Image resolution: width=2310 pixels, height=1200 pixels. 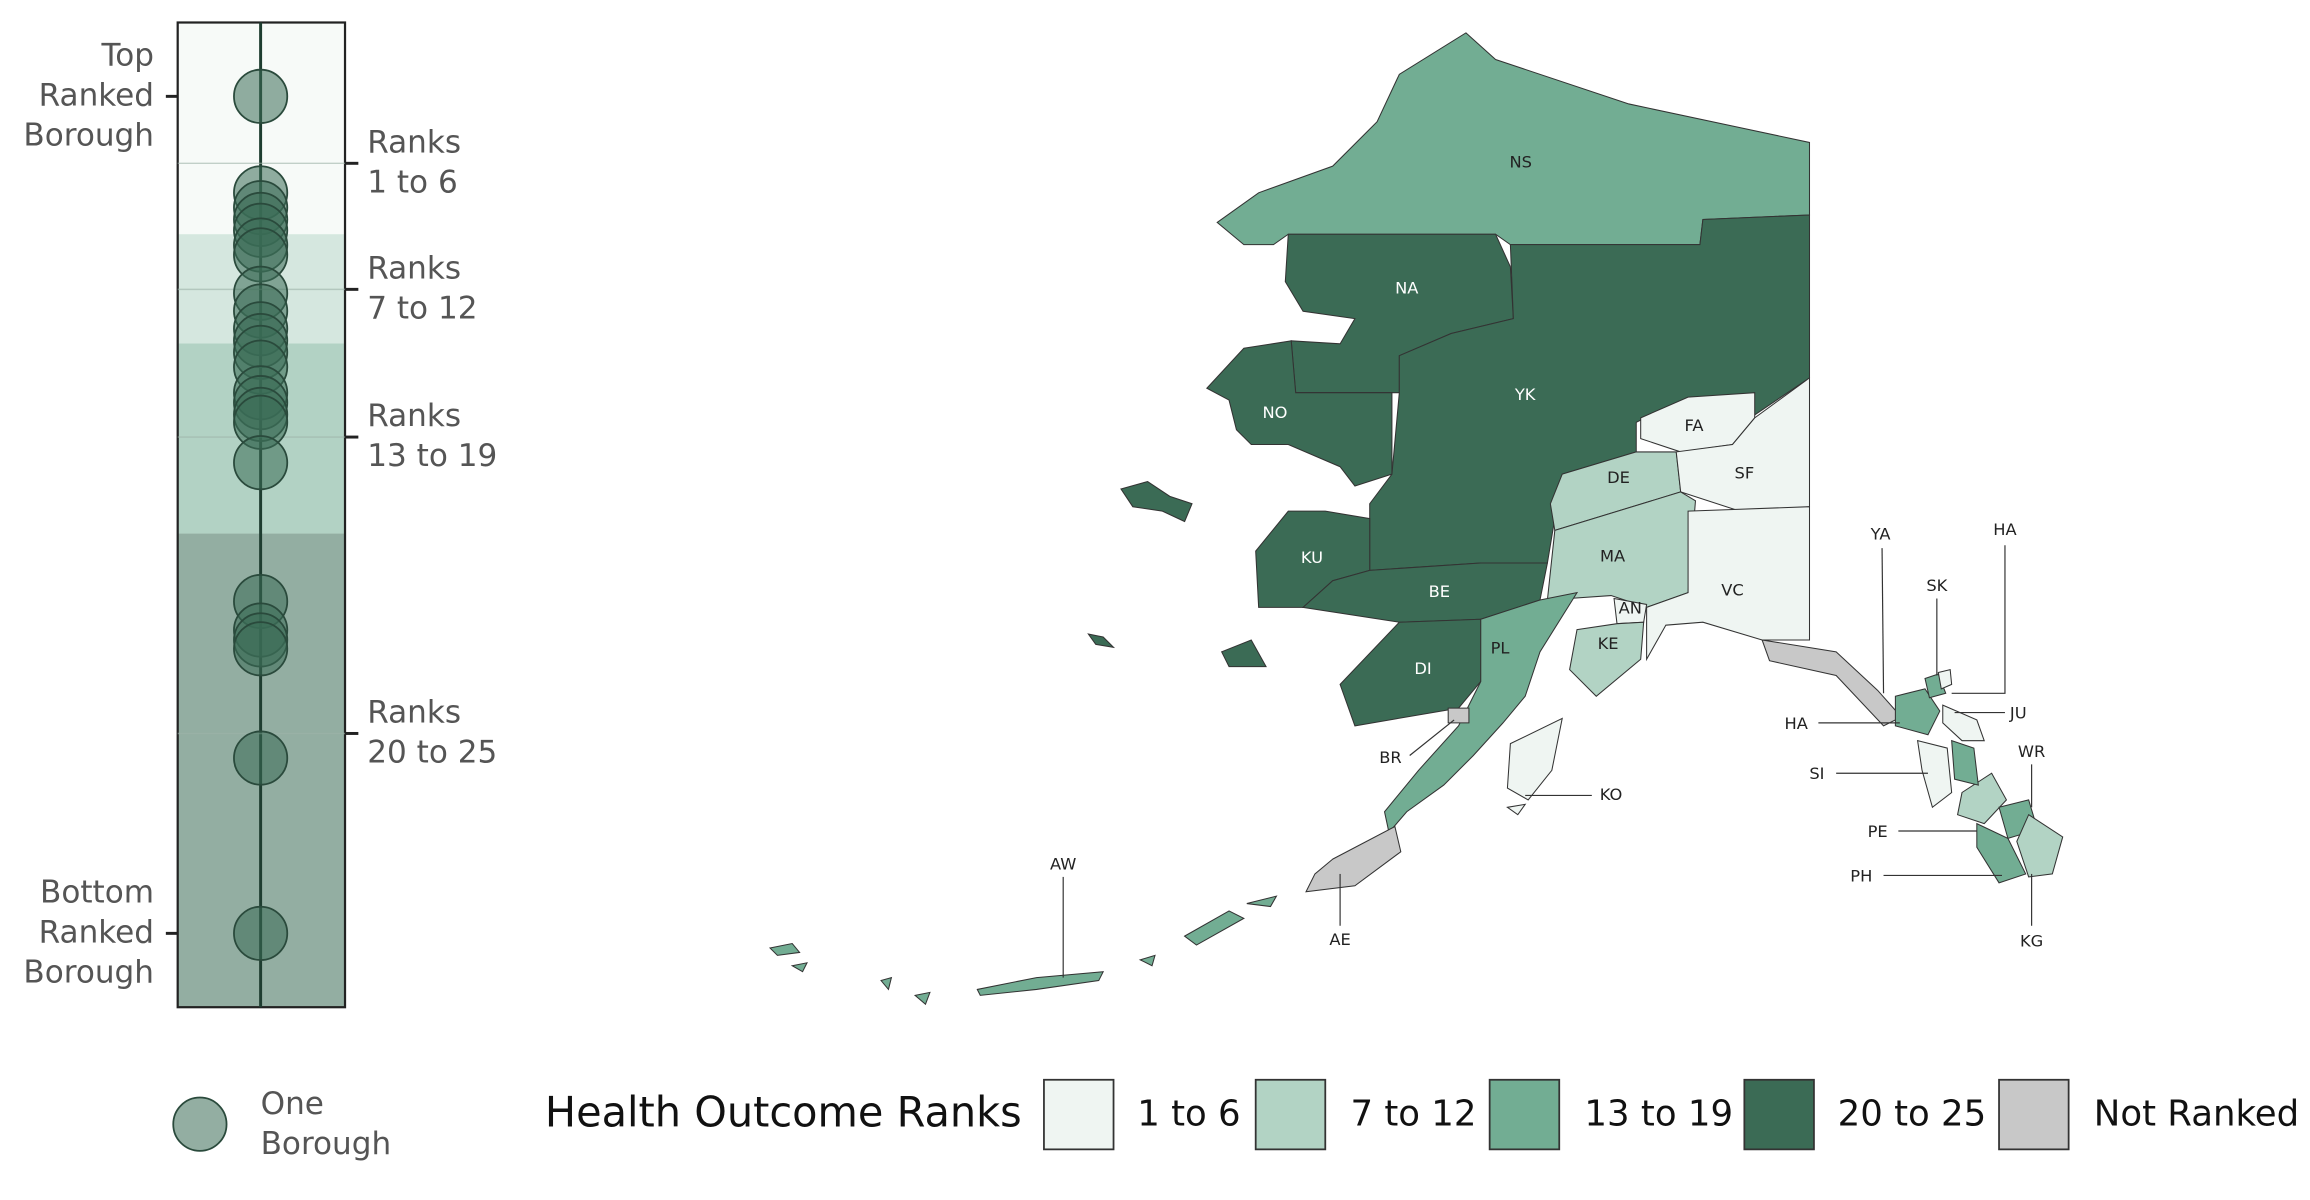 I want to click on region-label: SK, so click(x=1937, y=585).